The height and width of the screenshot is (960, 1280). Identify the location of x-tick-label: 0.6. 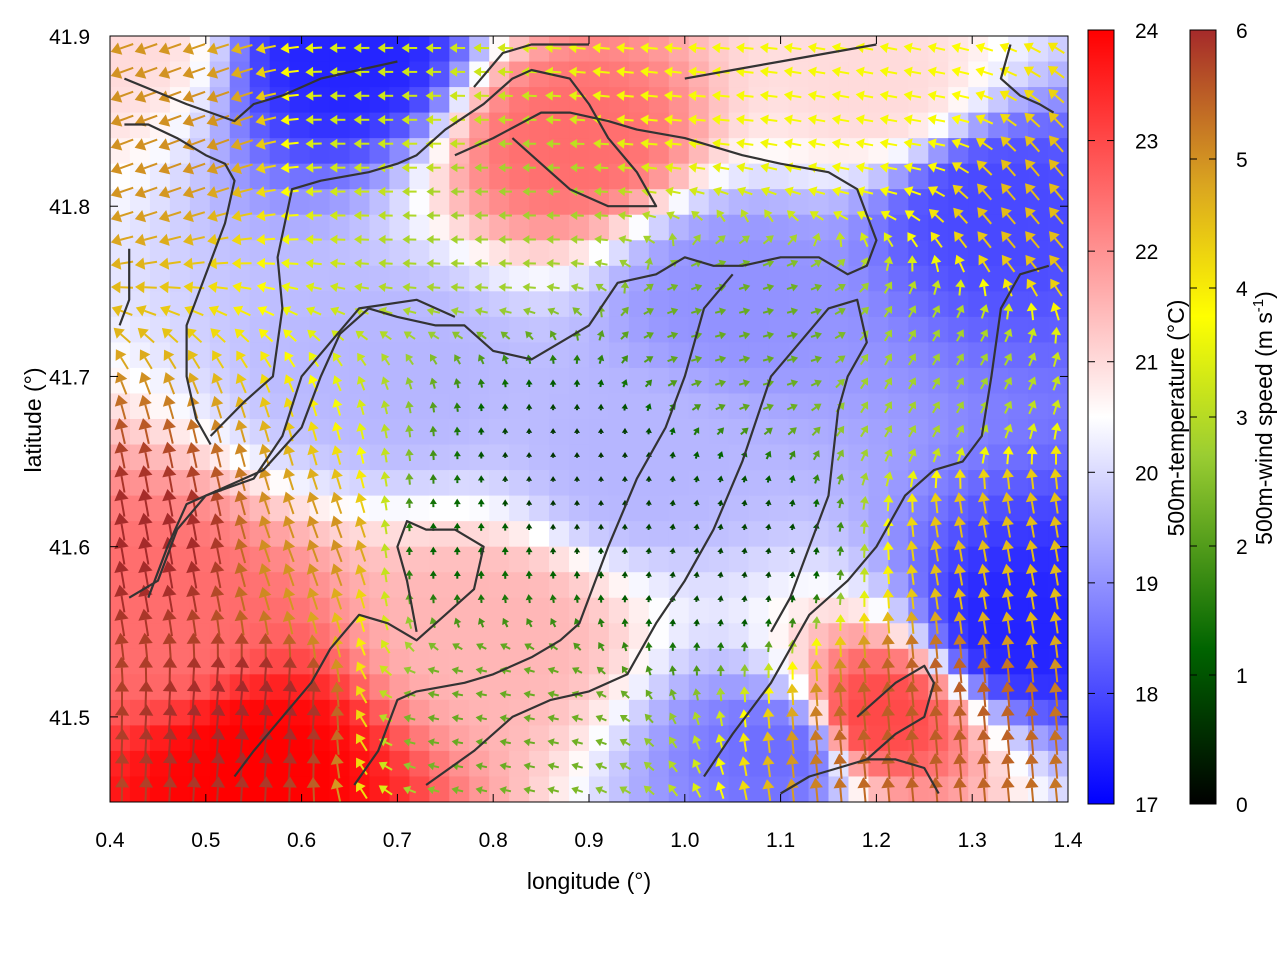
(301, 840).